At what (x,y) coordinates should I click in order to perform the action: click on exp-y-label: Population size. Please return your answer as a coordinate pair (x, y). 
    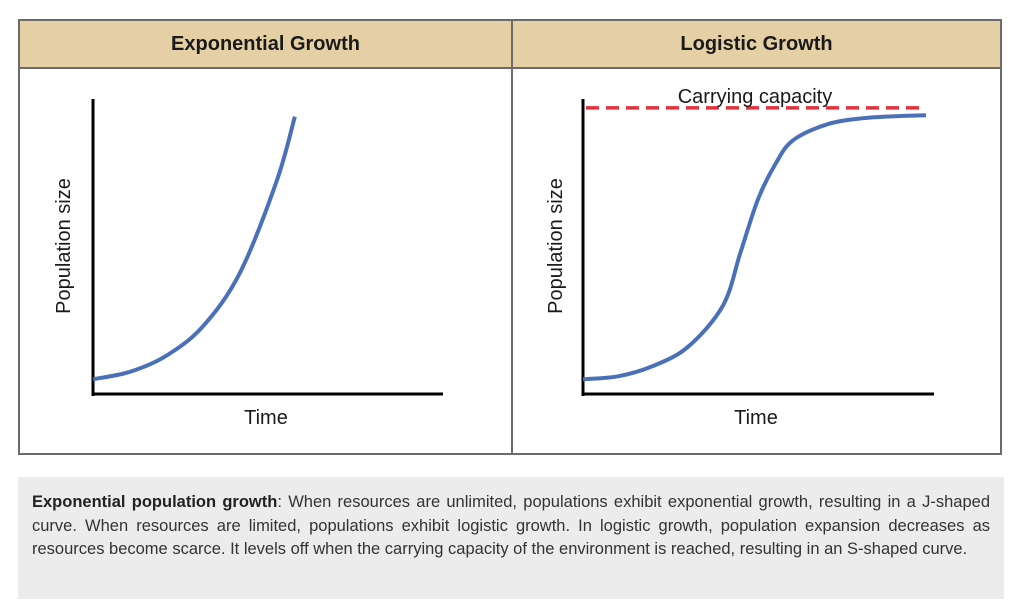
    Looking at the image, I should click on (64, 246).